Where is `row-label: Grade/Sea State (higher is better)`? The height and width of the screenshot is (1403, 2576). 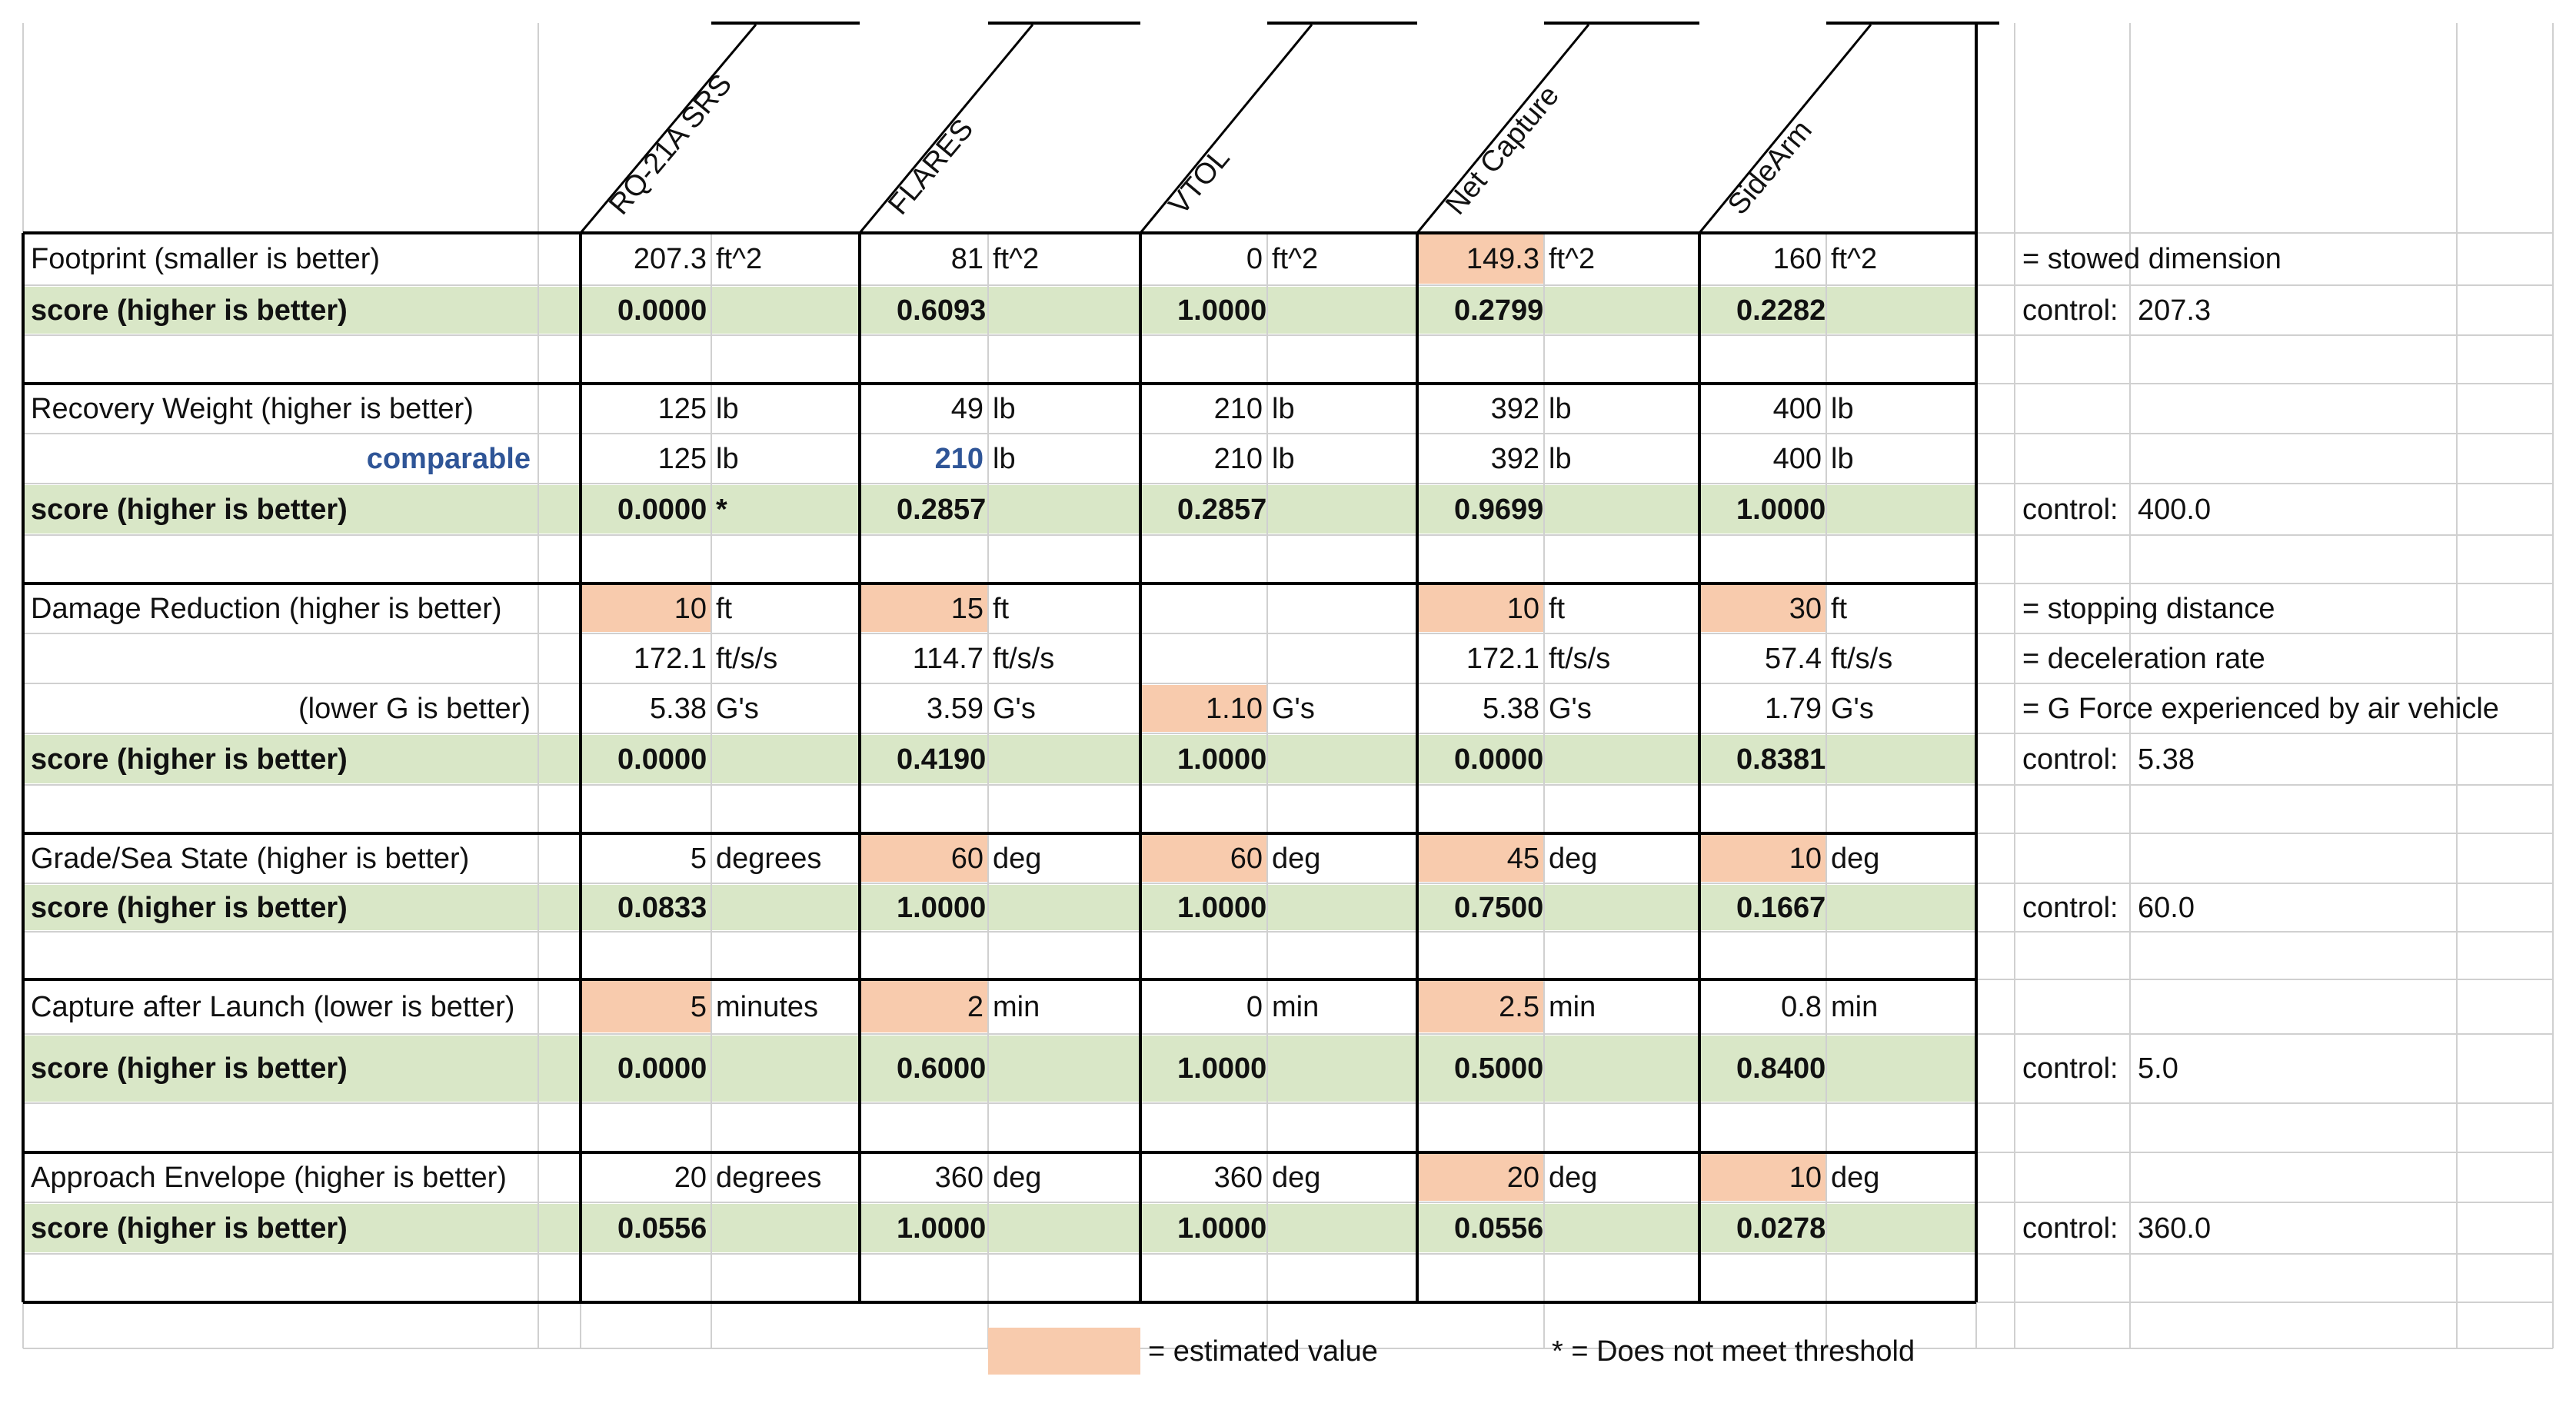 row-label: Grade/Sea State (higher is better) is located at coordinates (251, 858).